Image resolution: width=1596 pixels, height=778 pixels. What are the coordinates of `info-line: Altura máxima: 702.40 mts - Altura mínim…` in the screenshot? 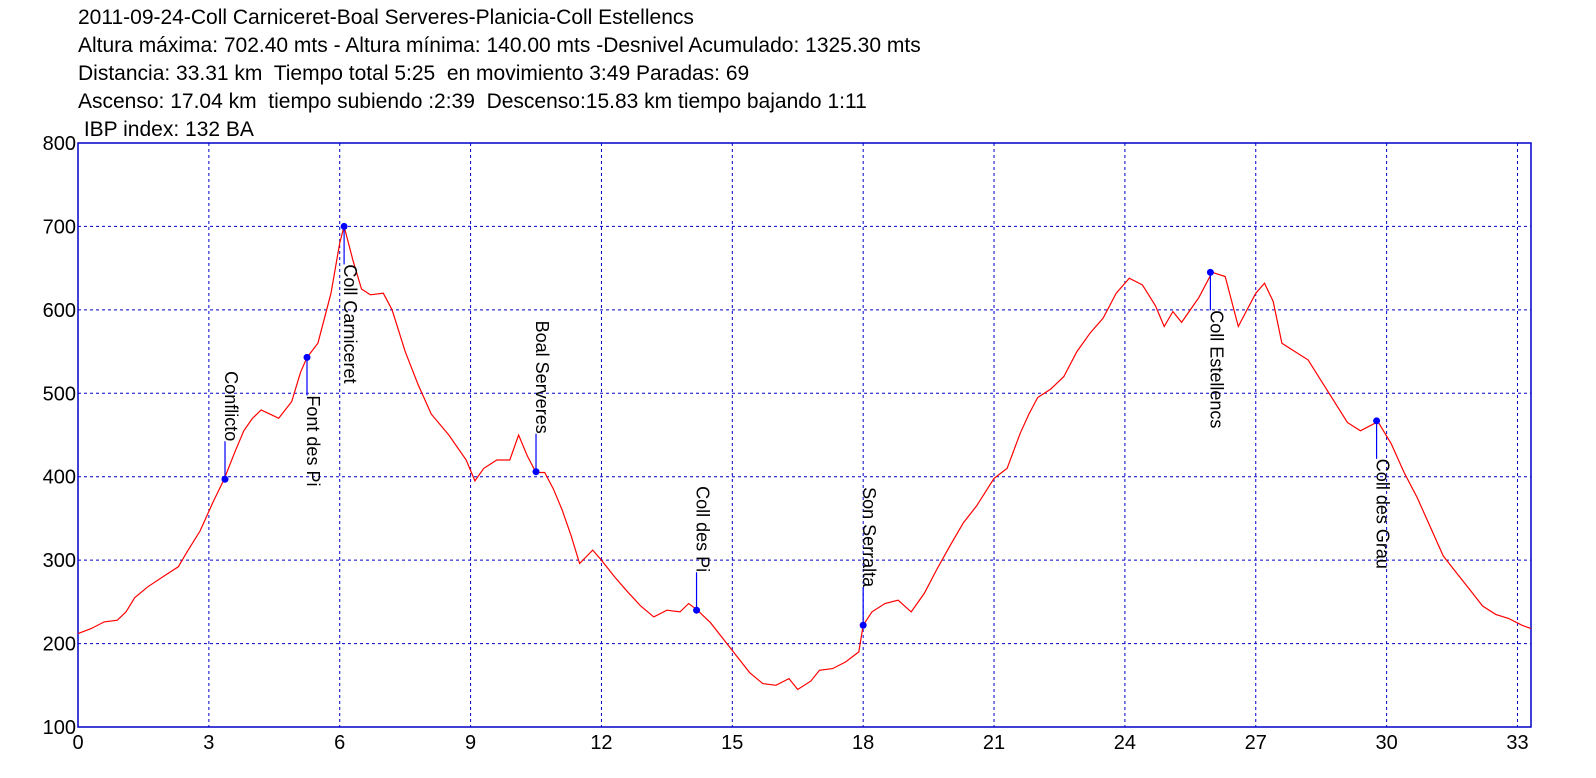 It's located at (499, 45).